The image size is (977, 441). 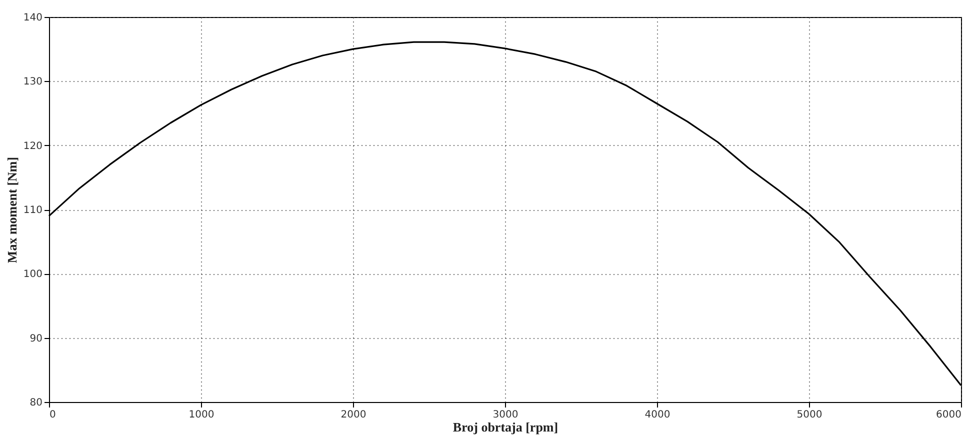 I want to click on y-tick-label: 90, so click(x=36, y=338).